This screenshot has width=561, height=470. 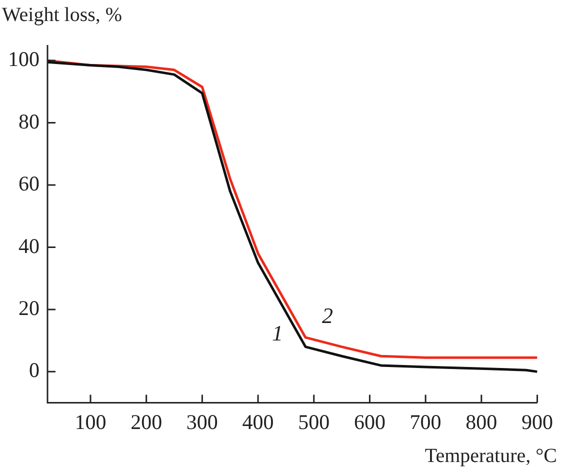 I want to click on y-tick-label: 0, so click(x=34, y=370).